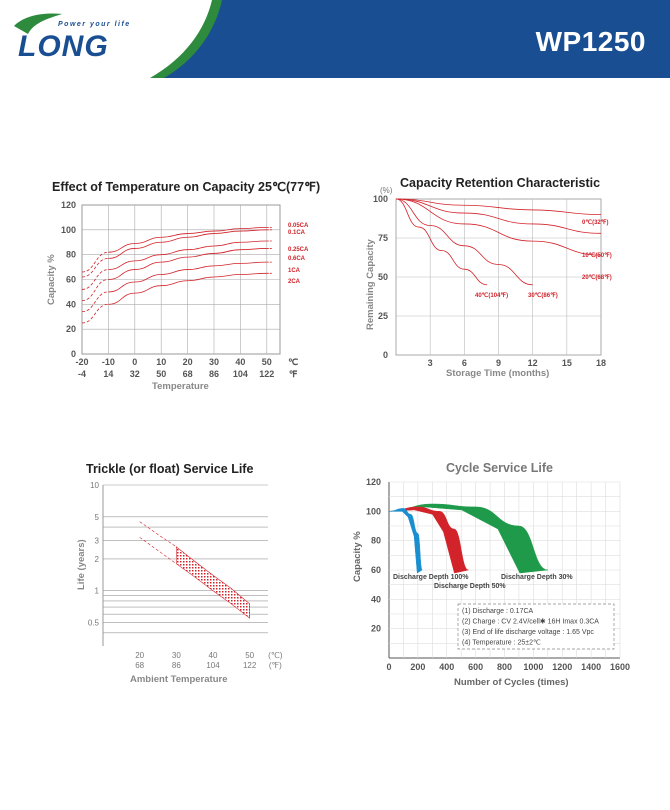  Describe the element at coordinates (500, 183) in the screenshot. I see `chart-title: Capacity Retention Characteristic` at that location.